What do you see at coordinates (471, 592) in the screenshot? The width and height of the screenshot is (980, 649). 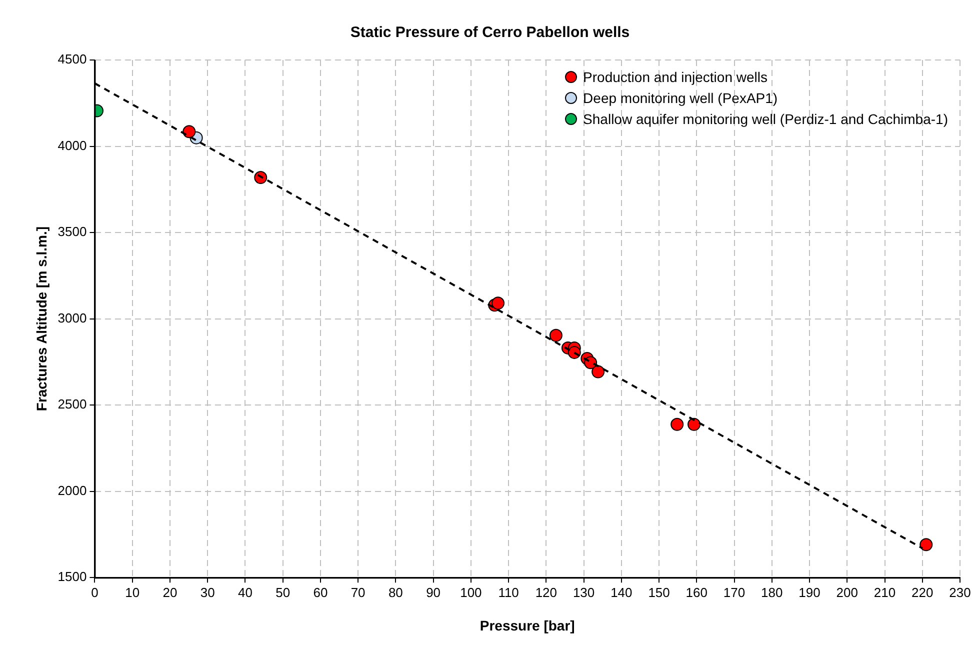 I see `x-tick-label: 100` at bounding box center [471, 592].